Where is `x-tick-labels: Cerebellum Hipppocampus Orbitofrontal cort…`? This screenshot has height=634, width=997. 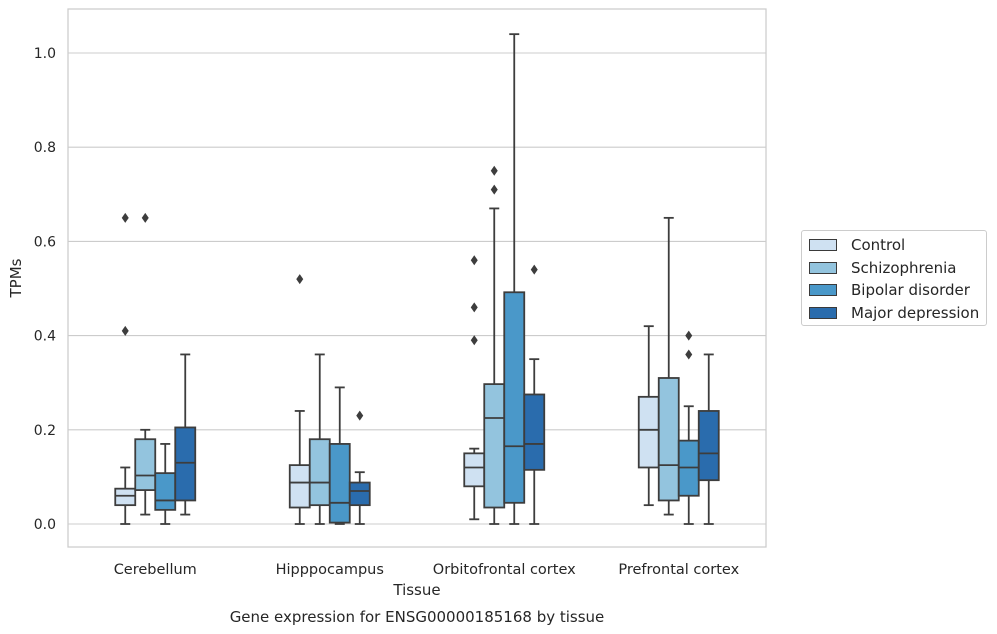
x-tick-labels: Cerebellum Hipppocampus Orbitofrontal cort… is located at coordinates (427, 570).